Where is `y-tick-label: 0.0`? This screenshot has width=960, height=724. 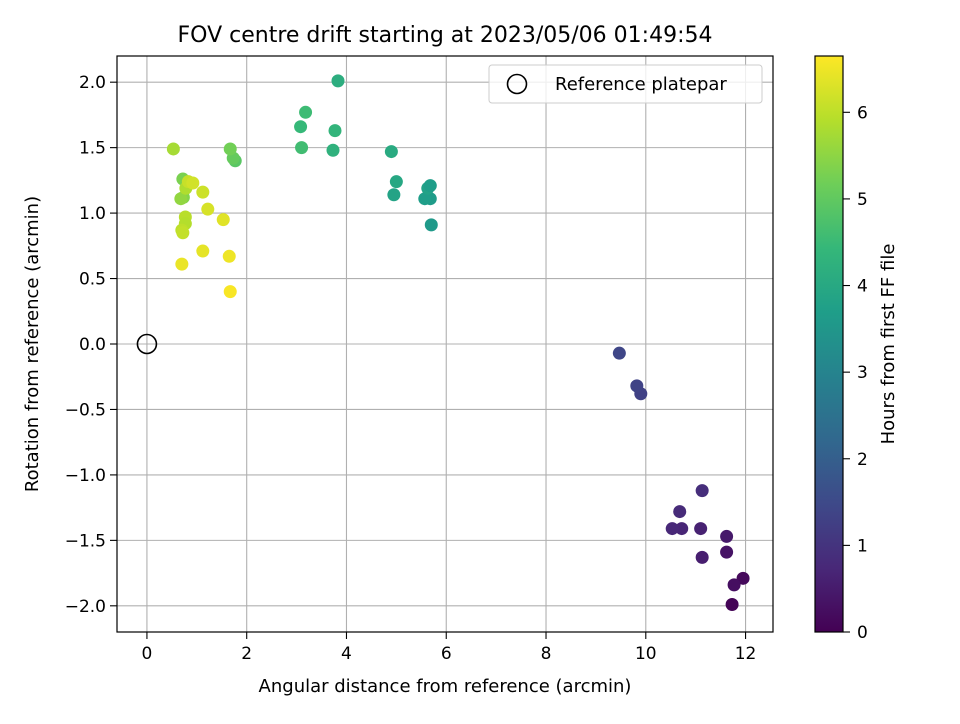
y-tick-label: 0.0 is located at coordinates (92, 345).